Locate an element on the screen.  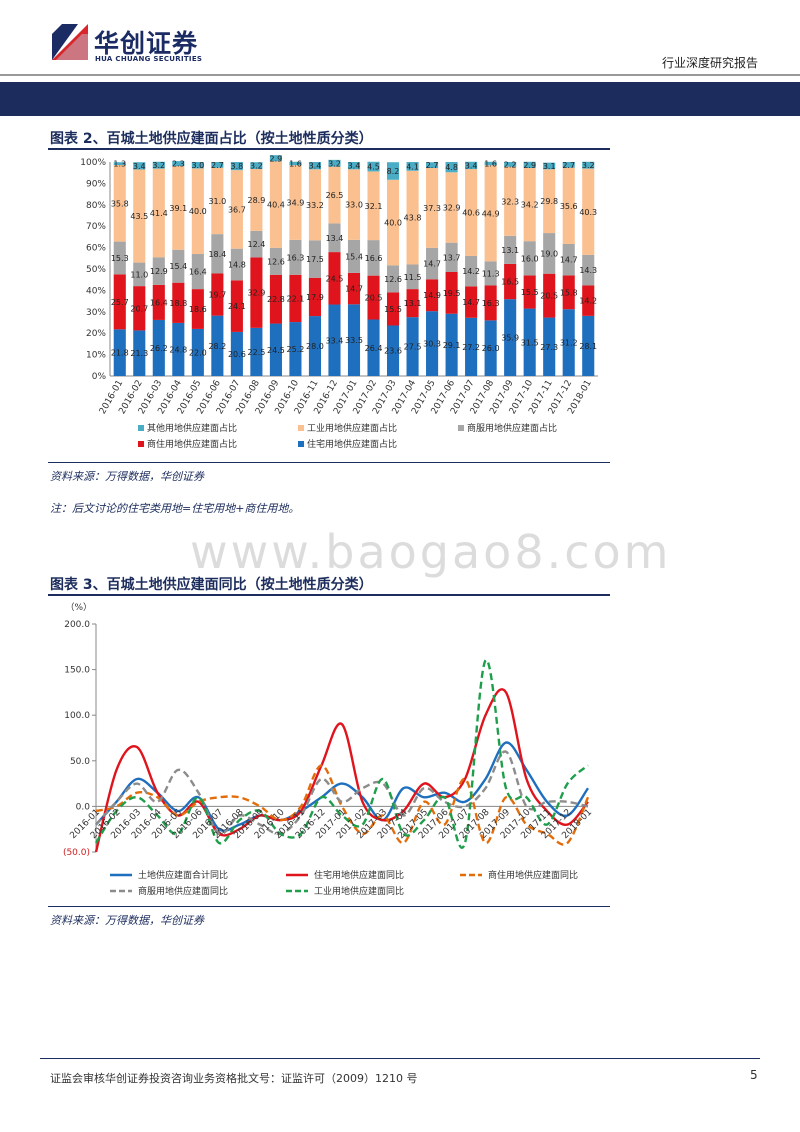
legend-label: 工业用地供应建面同比 is located at coordinates (359, 891).